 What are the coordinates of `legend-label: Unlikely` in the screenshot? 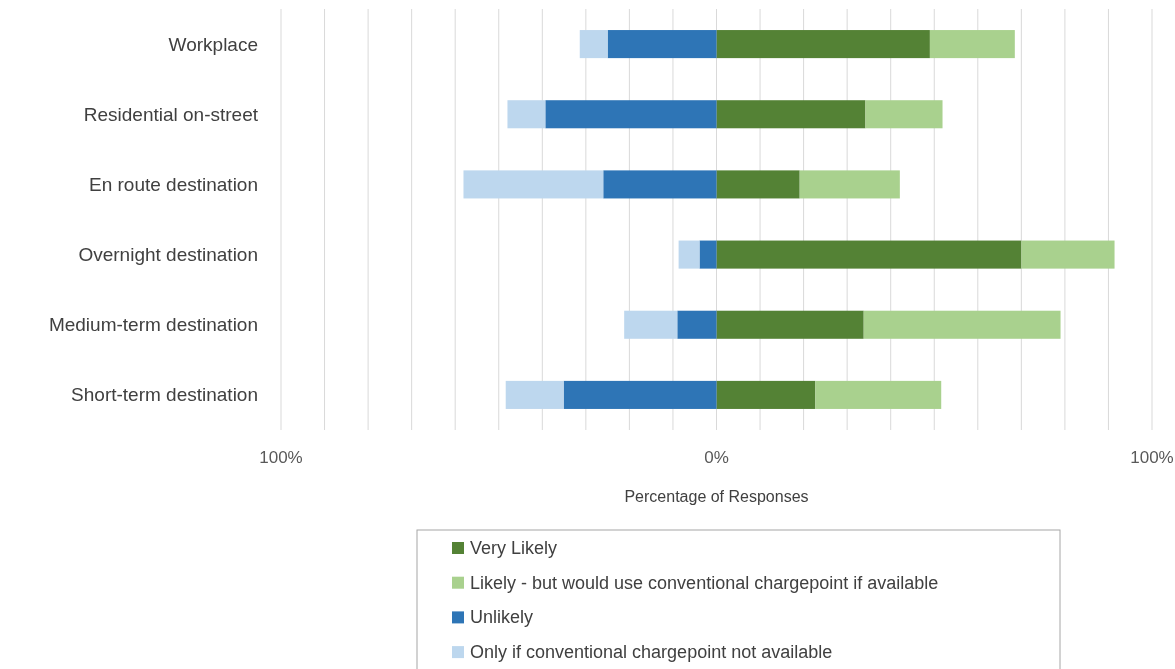 It's located at (502, 617).